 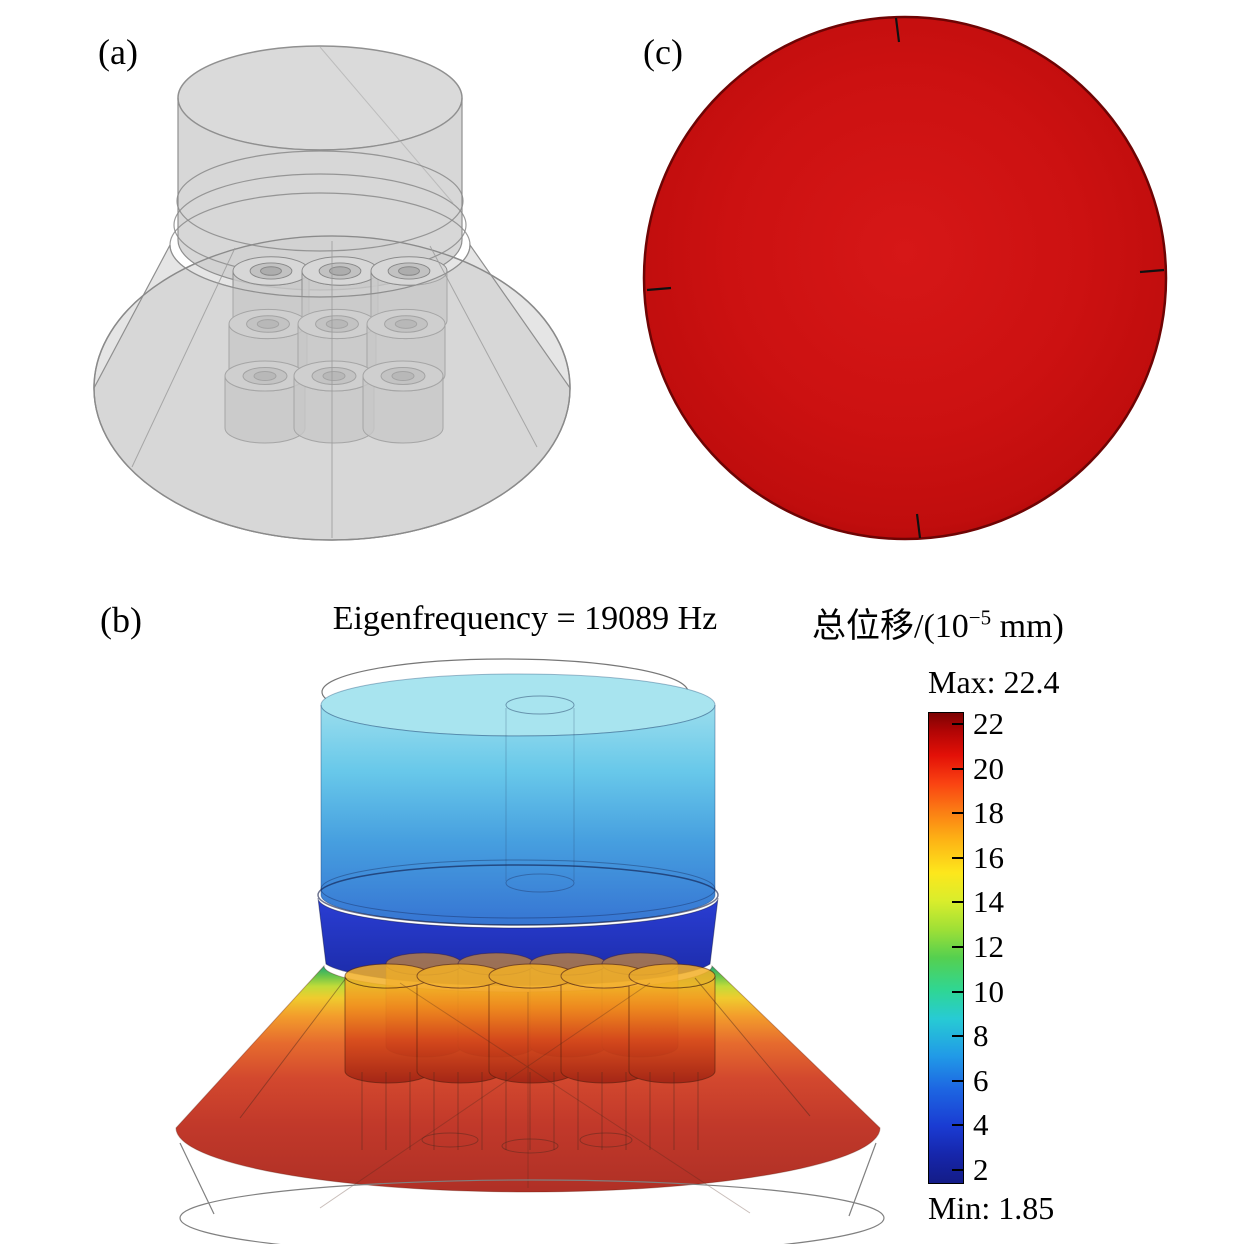 What do you see at coordinates (994, 682) in the screenshot?
I see `colorbar-max-label: Max: 22.4` at bounding box center [994, 682].